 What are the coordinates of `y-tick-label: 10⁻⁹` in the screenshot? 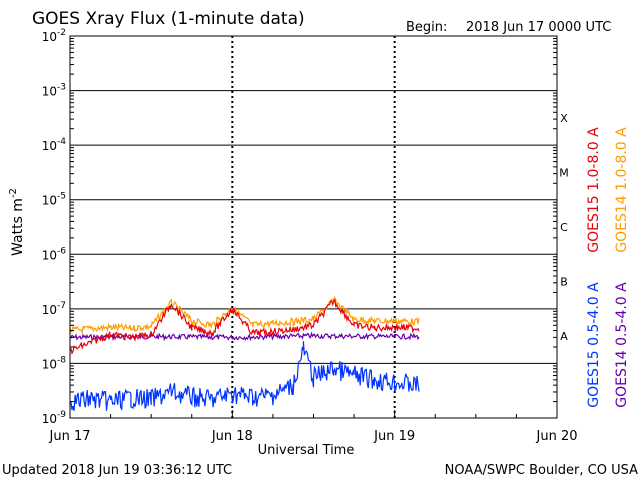 It's located at (54, 418).